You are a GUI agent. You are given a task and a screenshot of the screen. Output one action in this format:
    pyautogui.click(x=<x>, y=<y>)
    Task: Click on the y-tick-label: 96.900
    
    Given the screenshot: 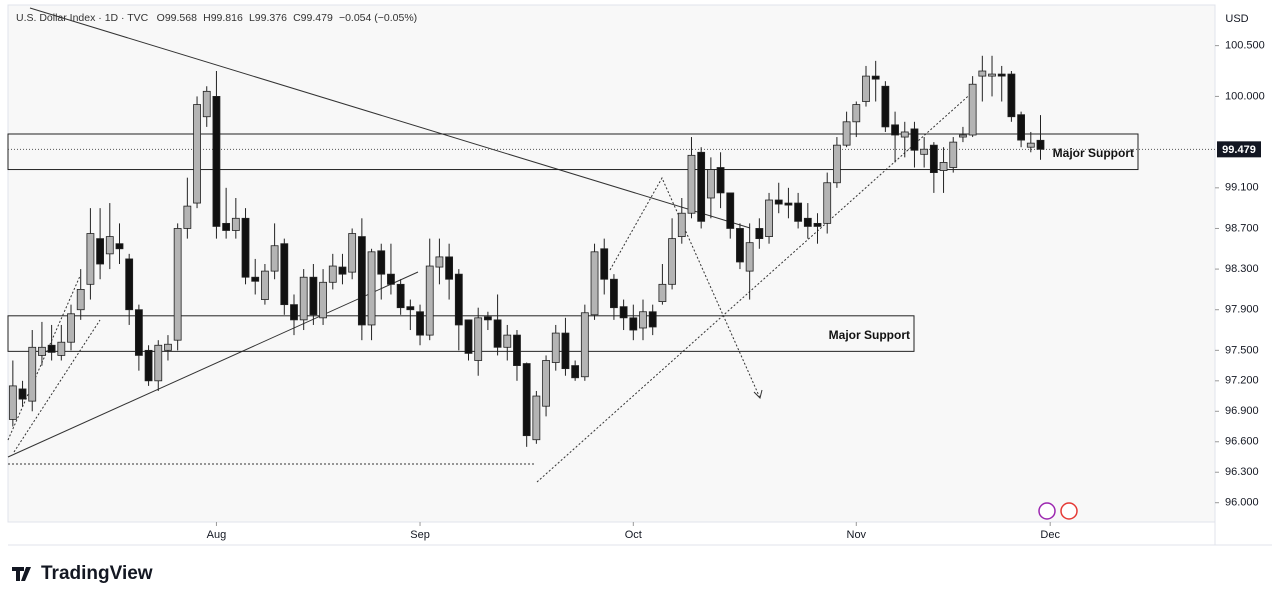 What is the action you would take?
    pyautogui.click(x=1242, y=411)
    